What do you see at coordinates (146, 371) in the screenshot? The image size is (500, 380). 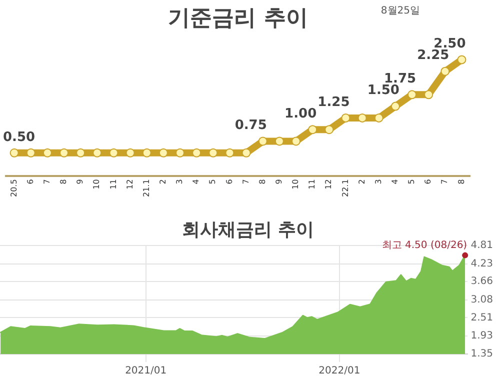 I see `x-tick-label: 2021/01` at bounding box center [146, 371].